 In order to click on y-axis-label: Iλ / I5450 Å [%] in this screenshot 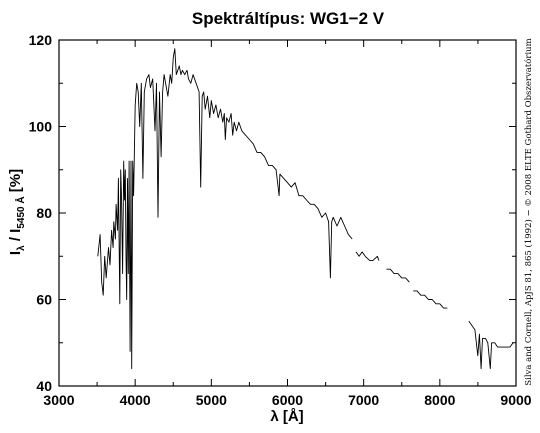, I will do `click(17, 212)`.